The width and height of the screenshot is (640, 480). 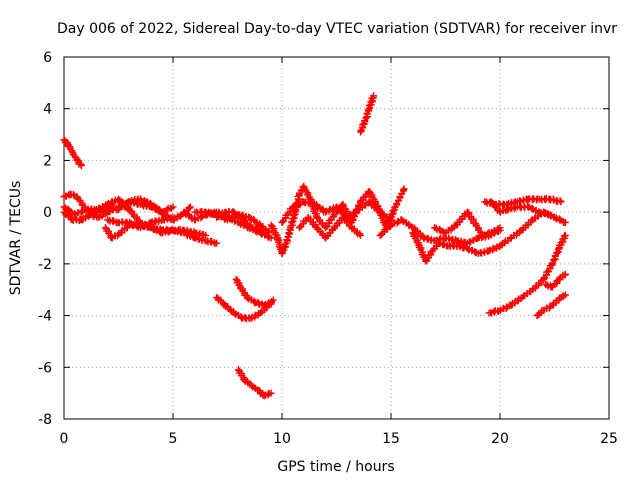 I want to click on x-tick-label: 0, so click(x=64, y=439).